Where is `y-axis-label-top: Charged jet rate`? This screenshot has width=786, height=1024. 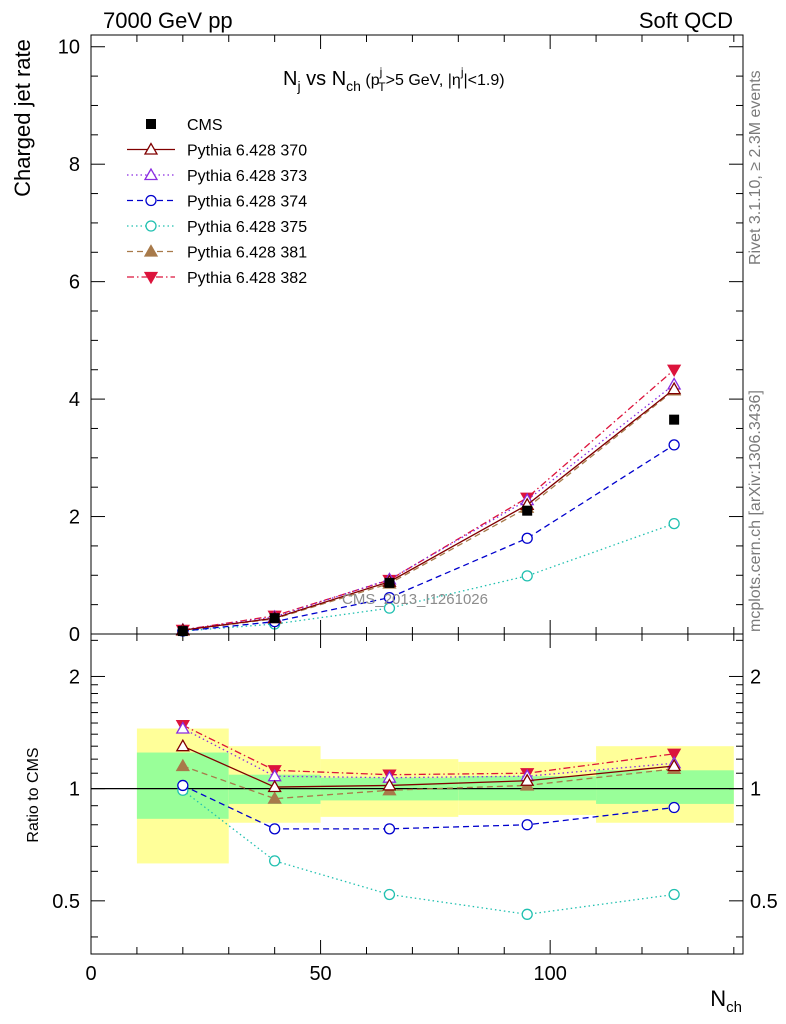
y-axis-label-top: Charged jet rate is located at coordinates (22, 118).